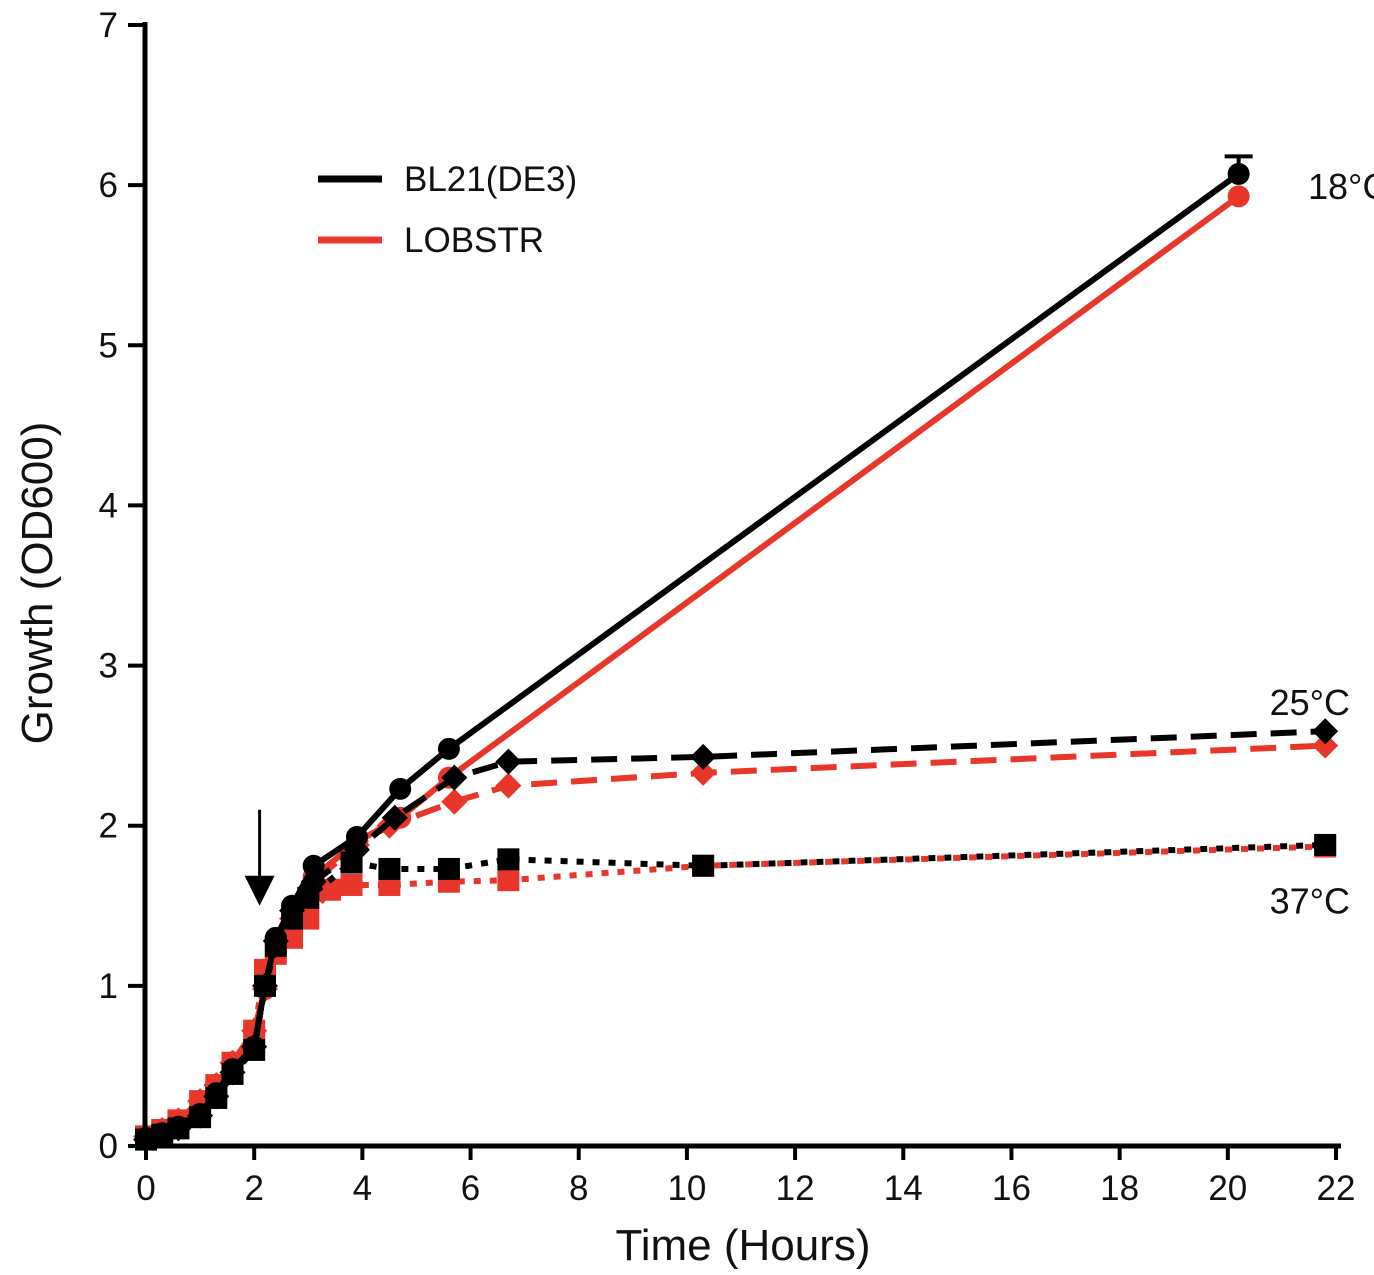  What do you see at coordinates (260, 891) in the screenshot?
I see `arrow-head` at bounding box center [260, 891].